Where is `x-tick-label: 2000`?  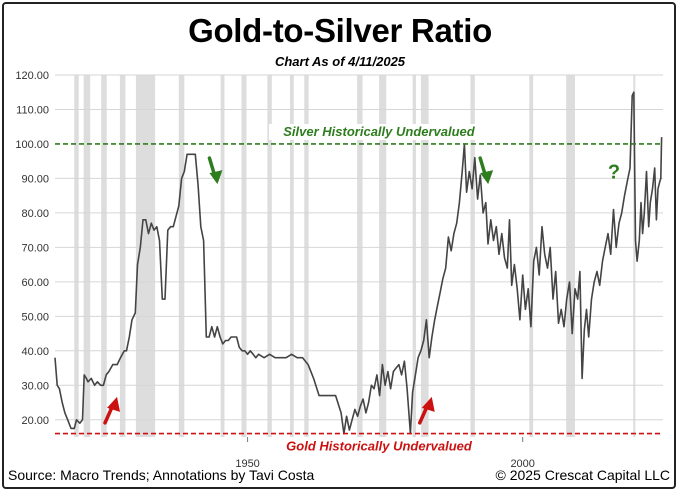 x-tick-label: 2000 is located at coordinates (522, 464).